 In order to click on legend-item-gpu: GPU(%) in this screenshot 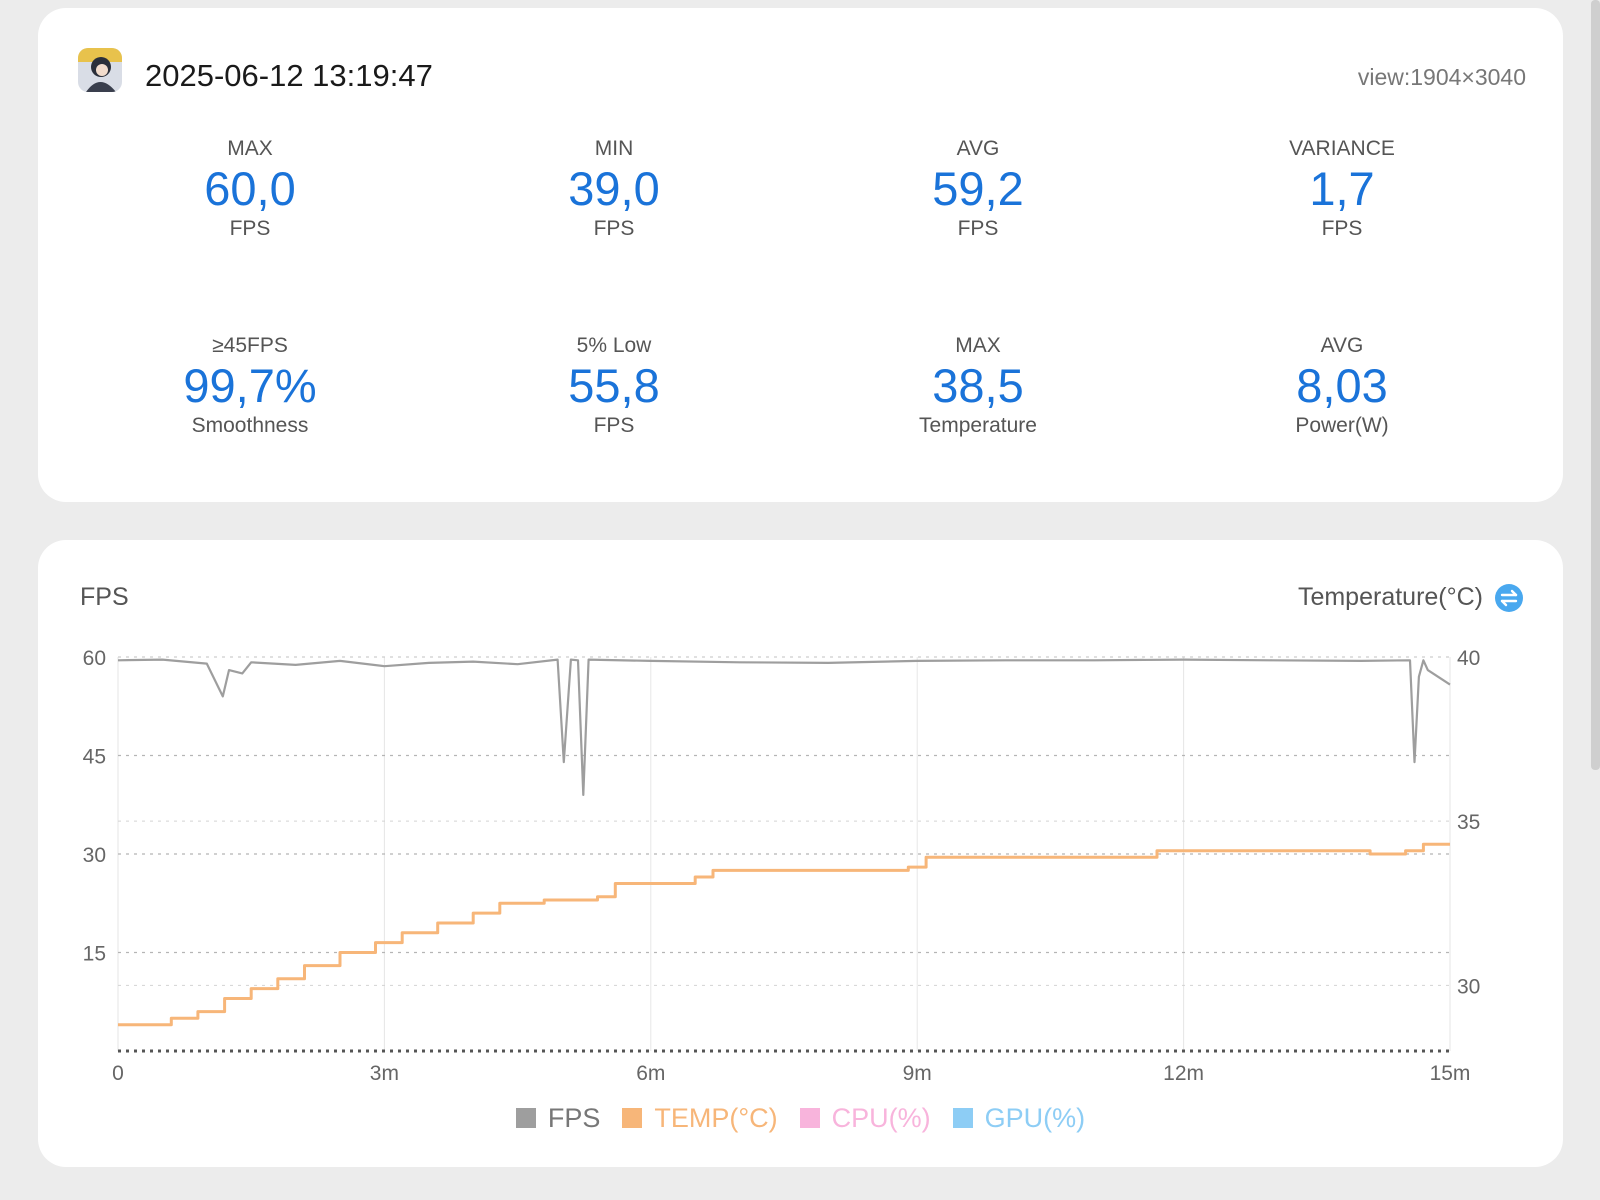, I will do `click(1019, 1118)`.